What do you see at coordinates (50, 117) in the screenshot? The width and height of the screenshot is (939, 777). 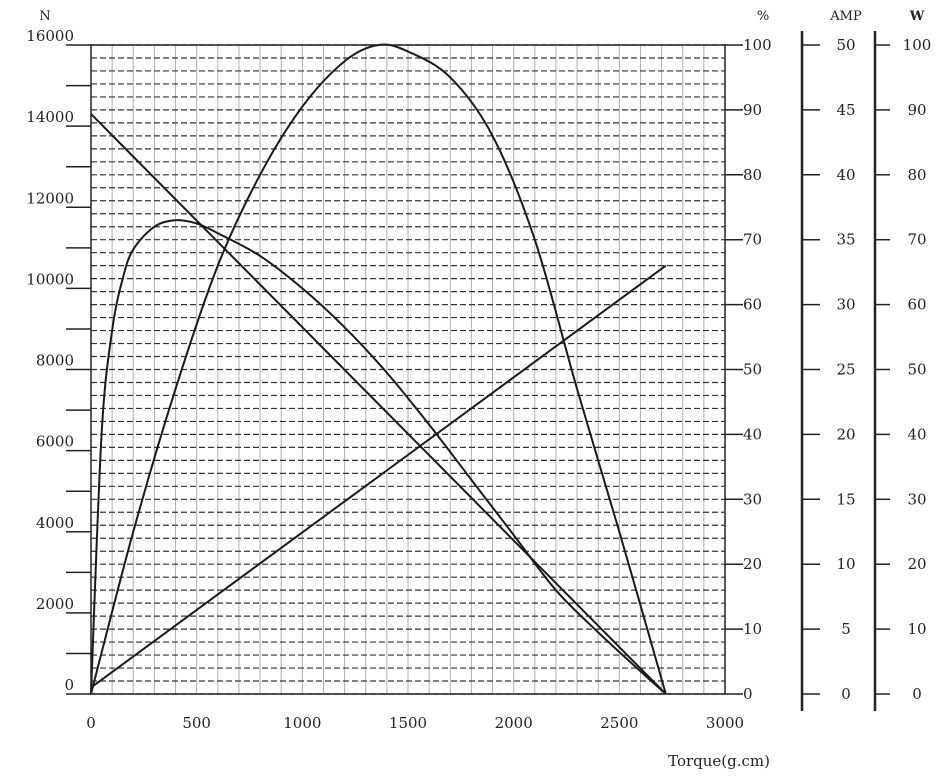 I see `speed-tick-label: 14000` at bounding box center [50, 117].